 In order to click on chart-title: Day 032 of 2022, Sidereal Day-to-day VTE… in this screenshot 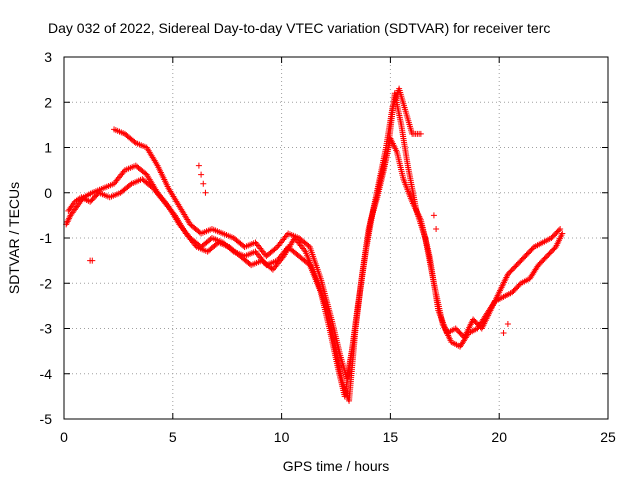, I will do `click(299, 28)`.